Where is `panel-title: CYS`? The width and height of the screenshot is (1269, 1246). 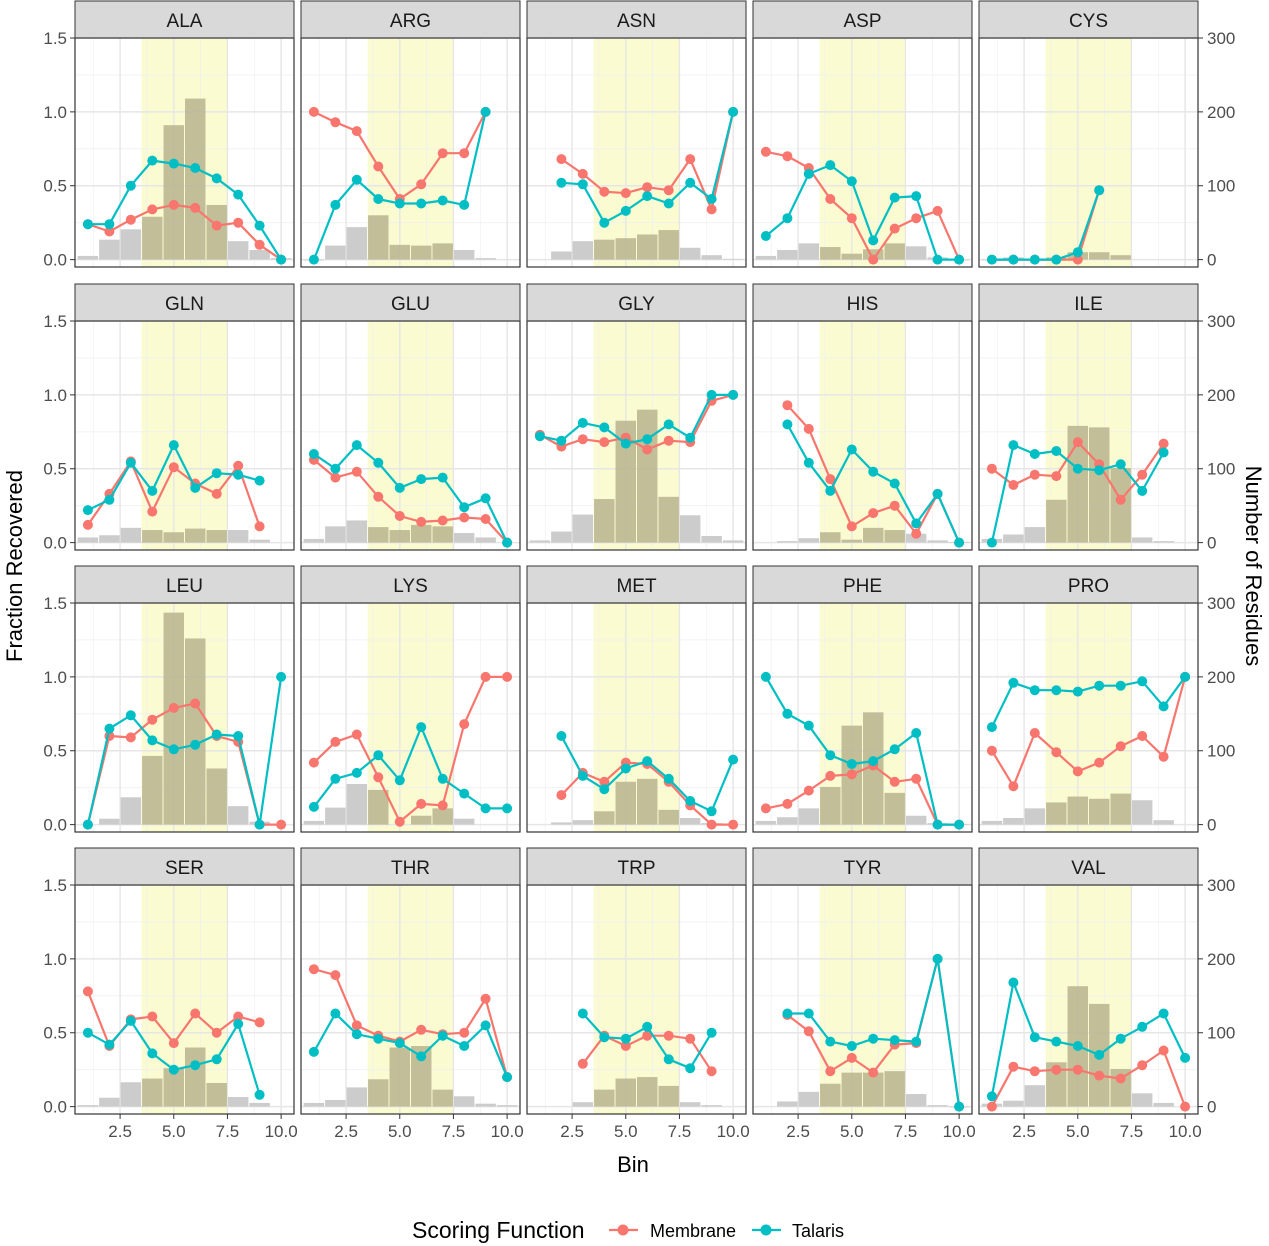
panel-title: CYS is located at coordinates (1088, 21).